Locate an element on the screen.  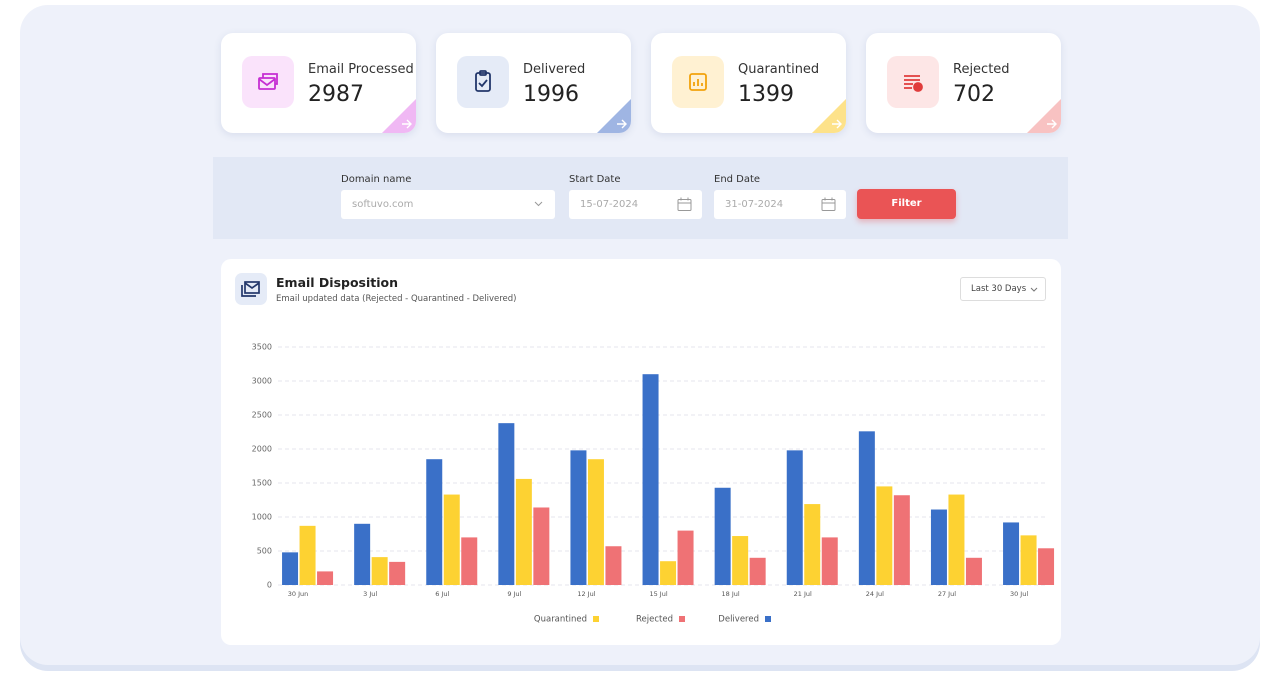
card-value: 702 is located at coordinates (974, 94).